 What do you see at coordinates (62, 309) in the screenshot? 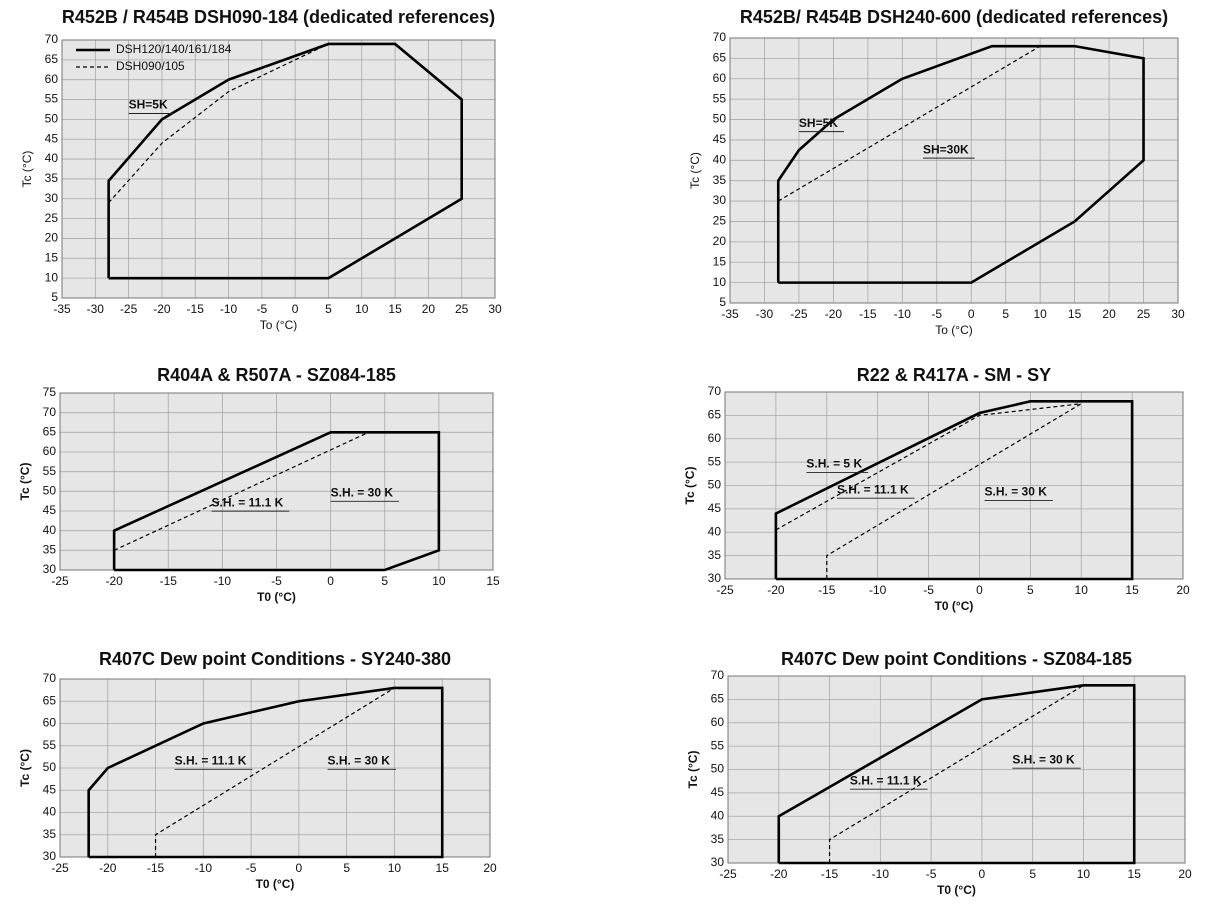
I see `x-tick-label: -35` at bounding box center [62, 309].